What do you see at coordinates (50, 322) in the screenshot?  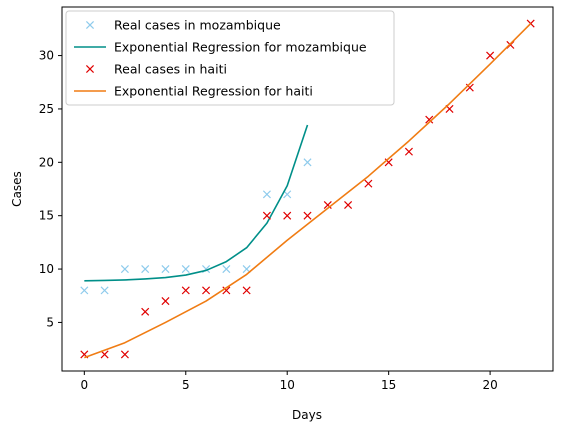 I see `y-tick-label: 5` at bounding box center [50, 322].